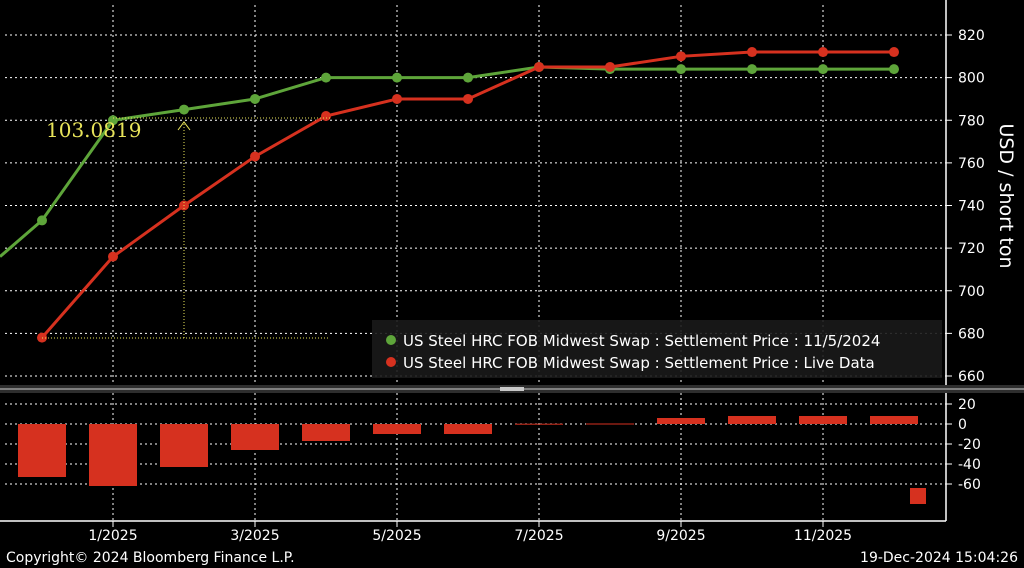 This screenshot has height=568, width=1024. Describe the element at coordinates (939, 558) in the screenshot. I see `timestamp-text: 19-Dec-2024 15:04:26` at that location.